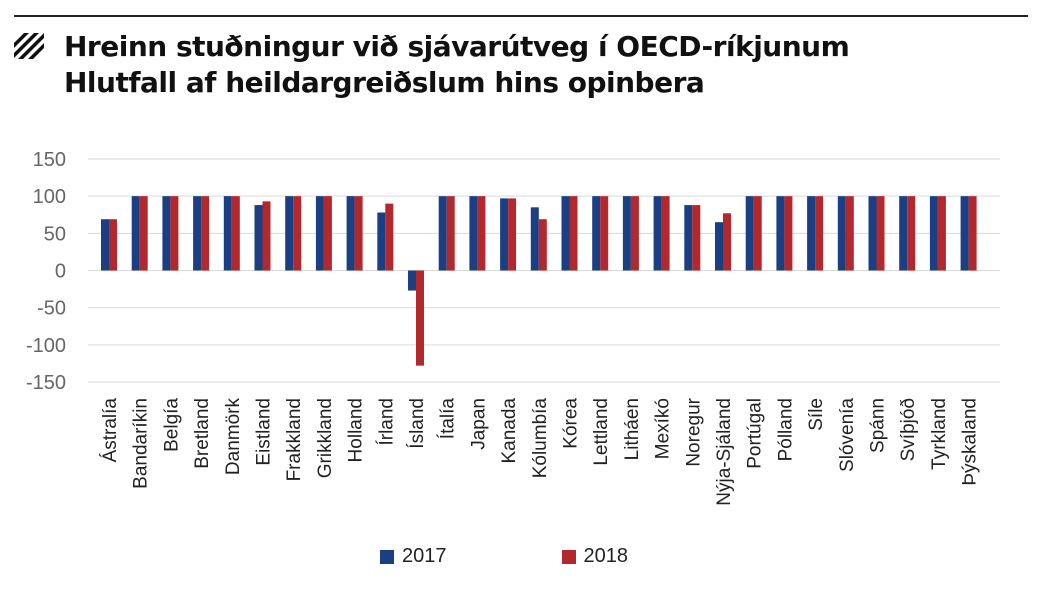 Image resolution: width=1048 pixels, height=600 pixels. What do you see at coordinates (878, 425) in the screenshot?
I see `x-tick-label: Spánn` at bounding box center [878, 425].